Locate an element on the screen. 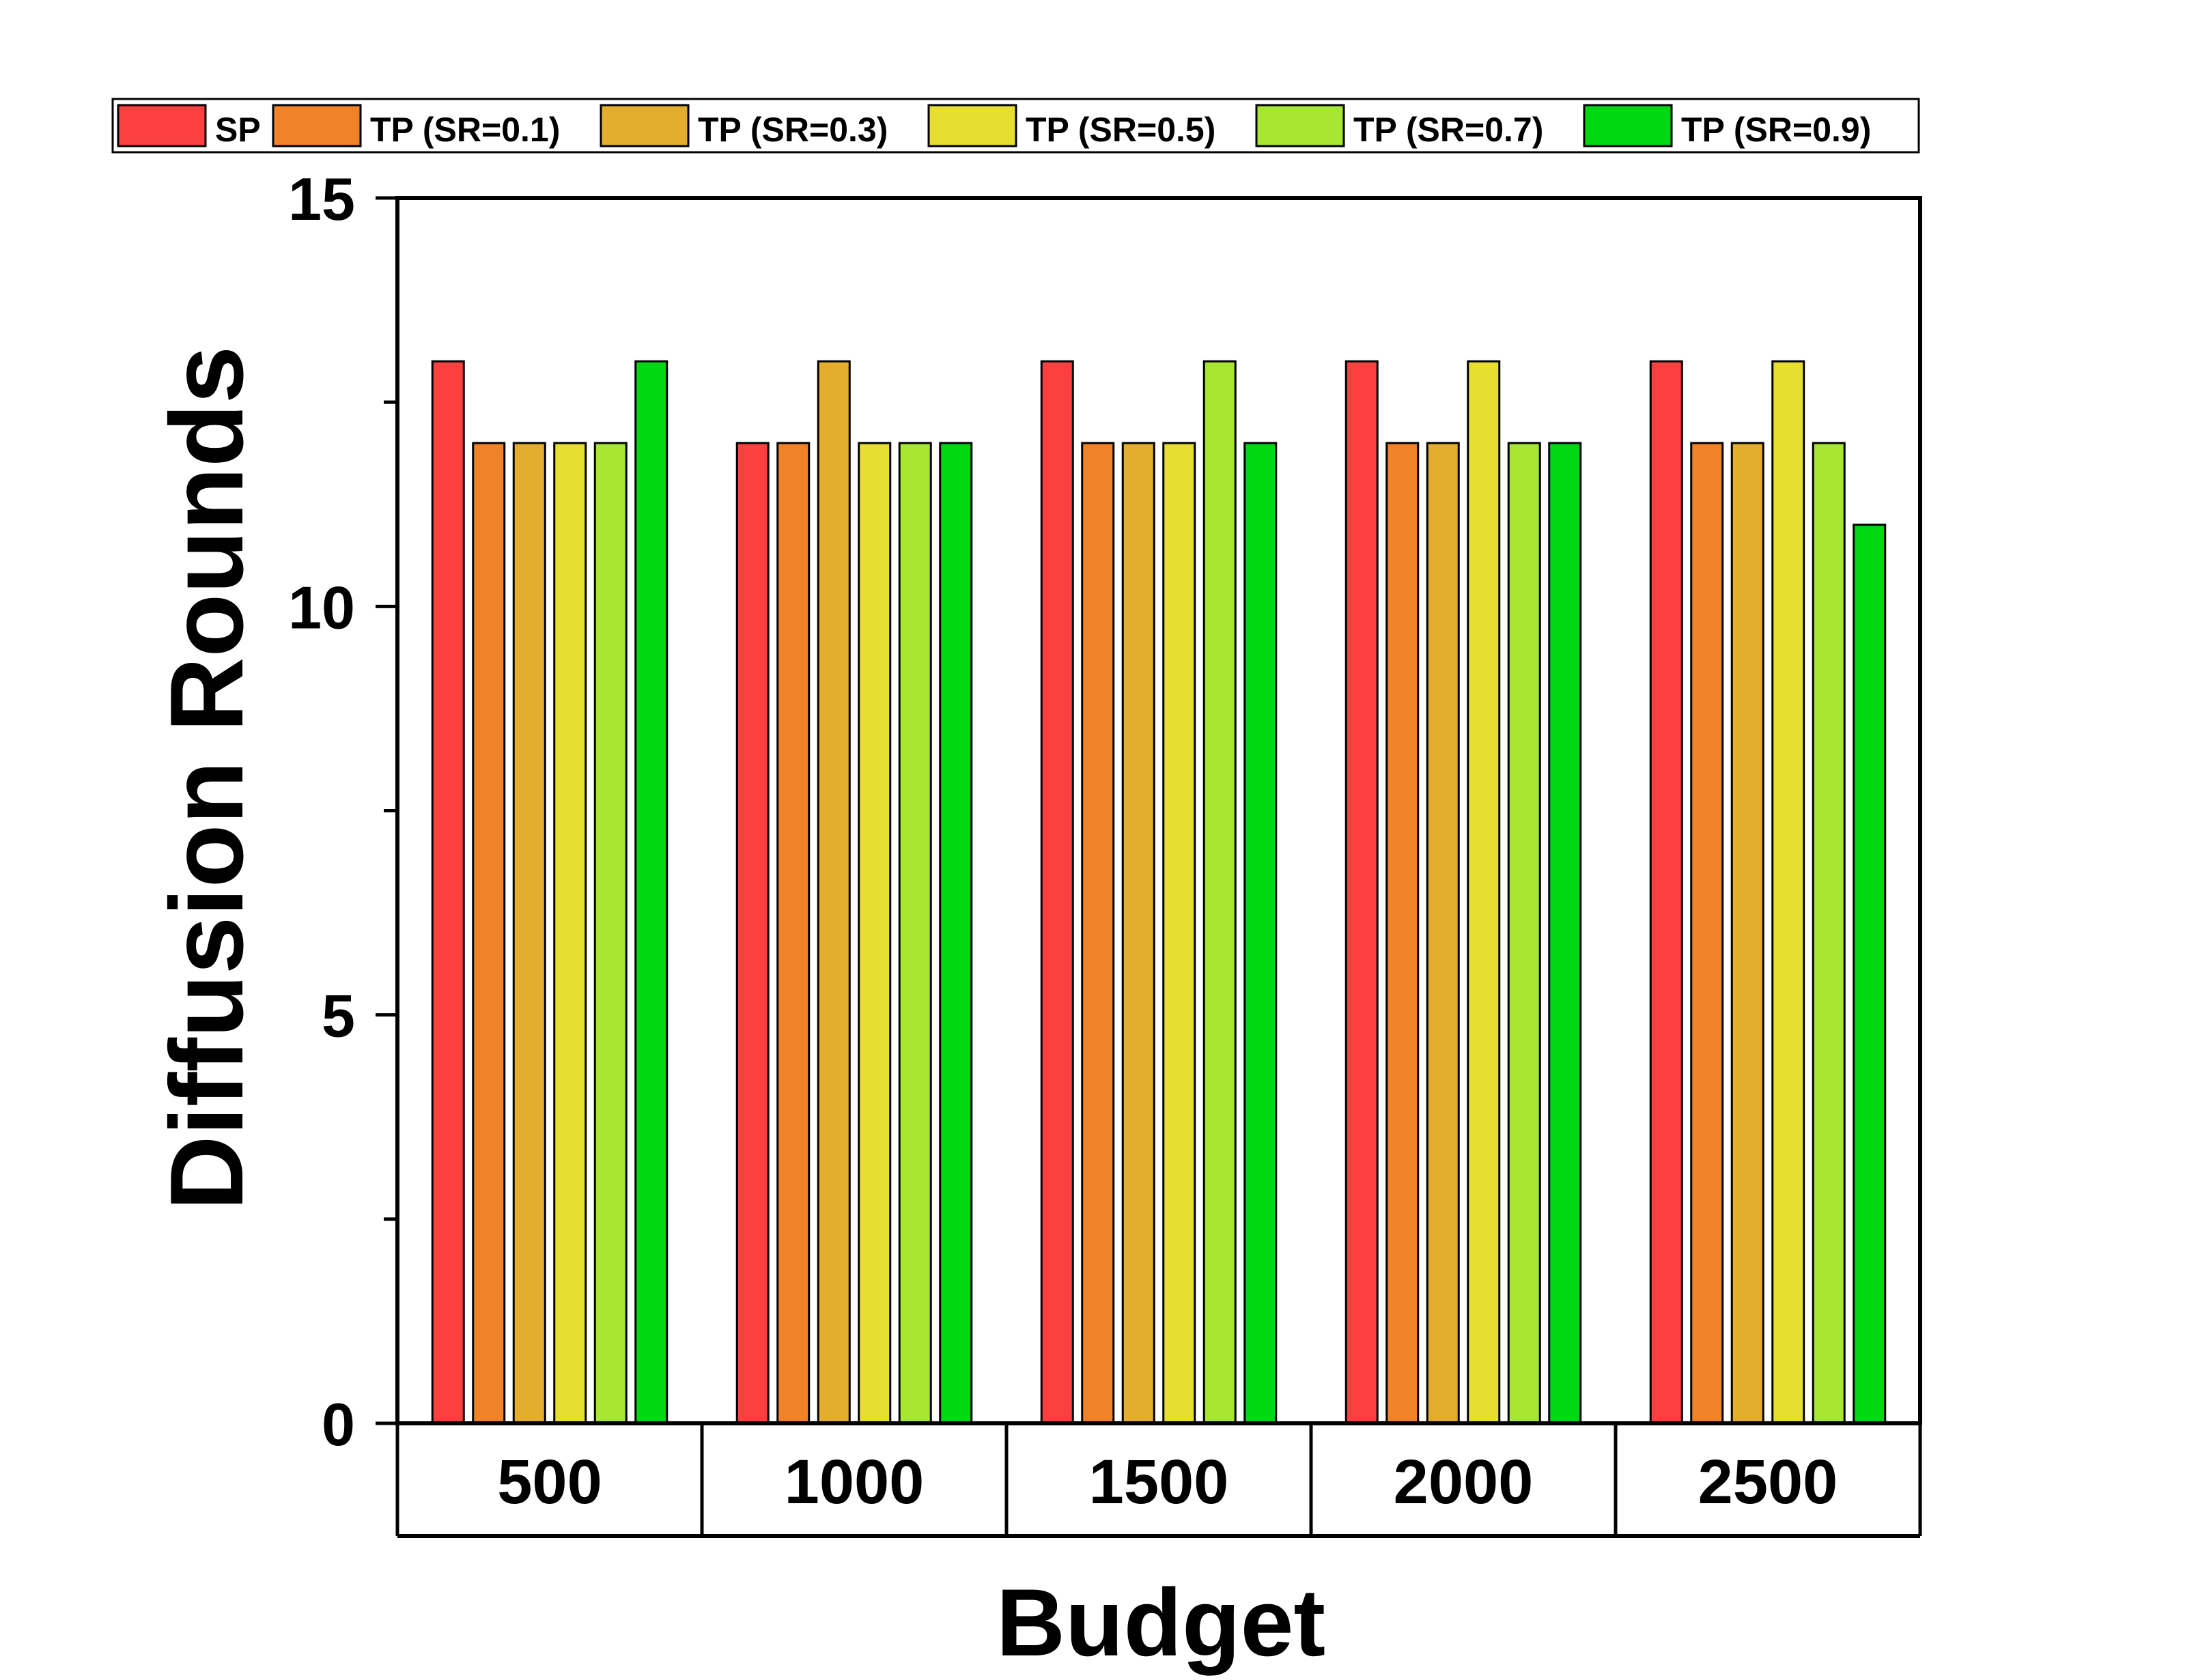  y-tick-label: 10 is located at coordinates (321, 607).